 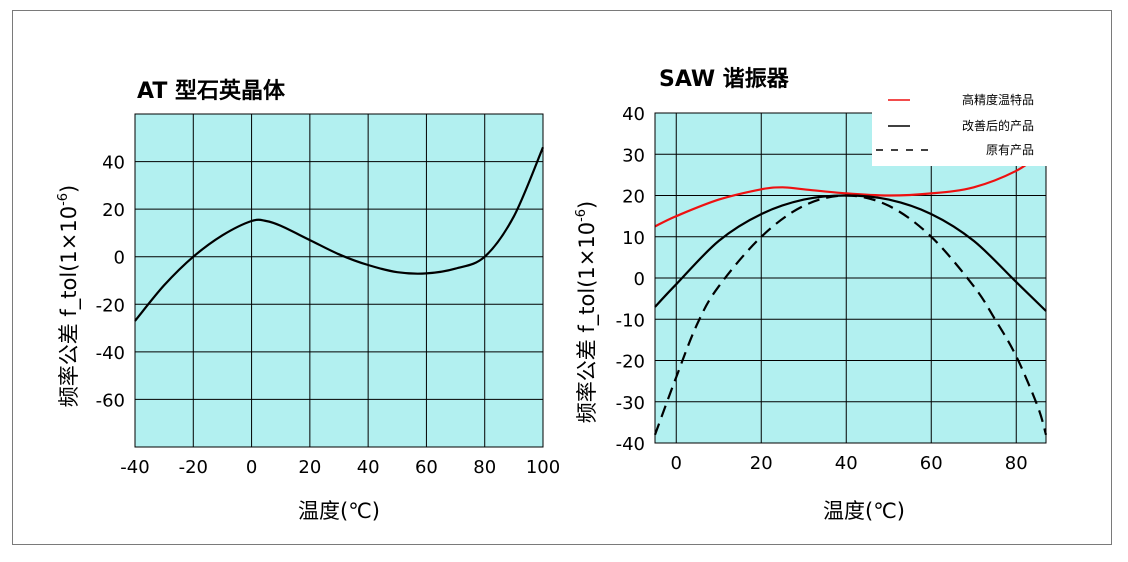 What do you see at coordinates (998, 125) in the screenshot?
I see `legend-label: 改善后的产品` at bounding box center [998, 125].